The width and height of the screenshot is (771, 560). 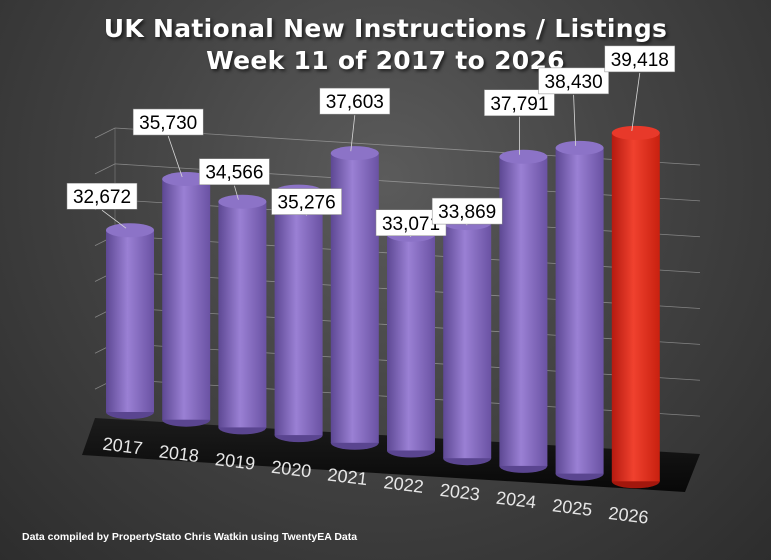 I want to click on x-tick-label: 2018, so click(x=179, y=453).